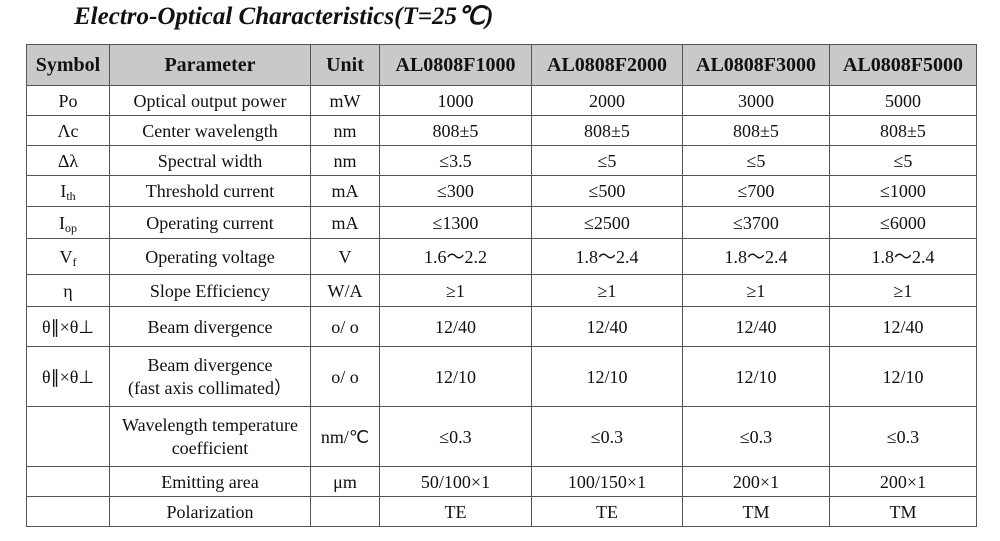 The width and height of the screenshot is (1000, 541). I want to click on page-title: Electro-Optical Characteristics(T=25℃), so click(284, 16).